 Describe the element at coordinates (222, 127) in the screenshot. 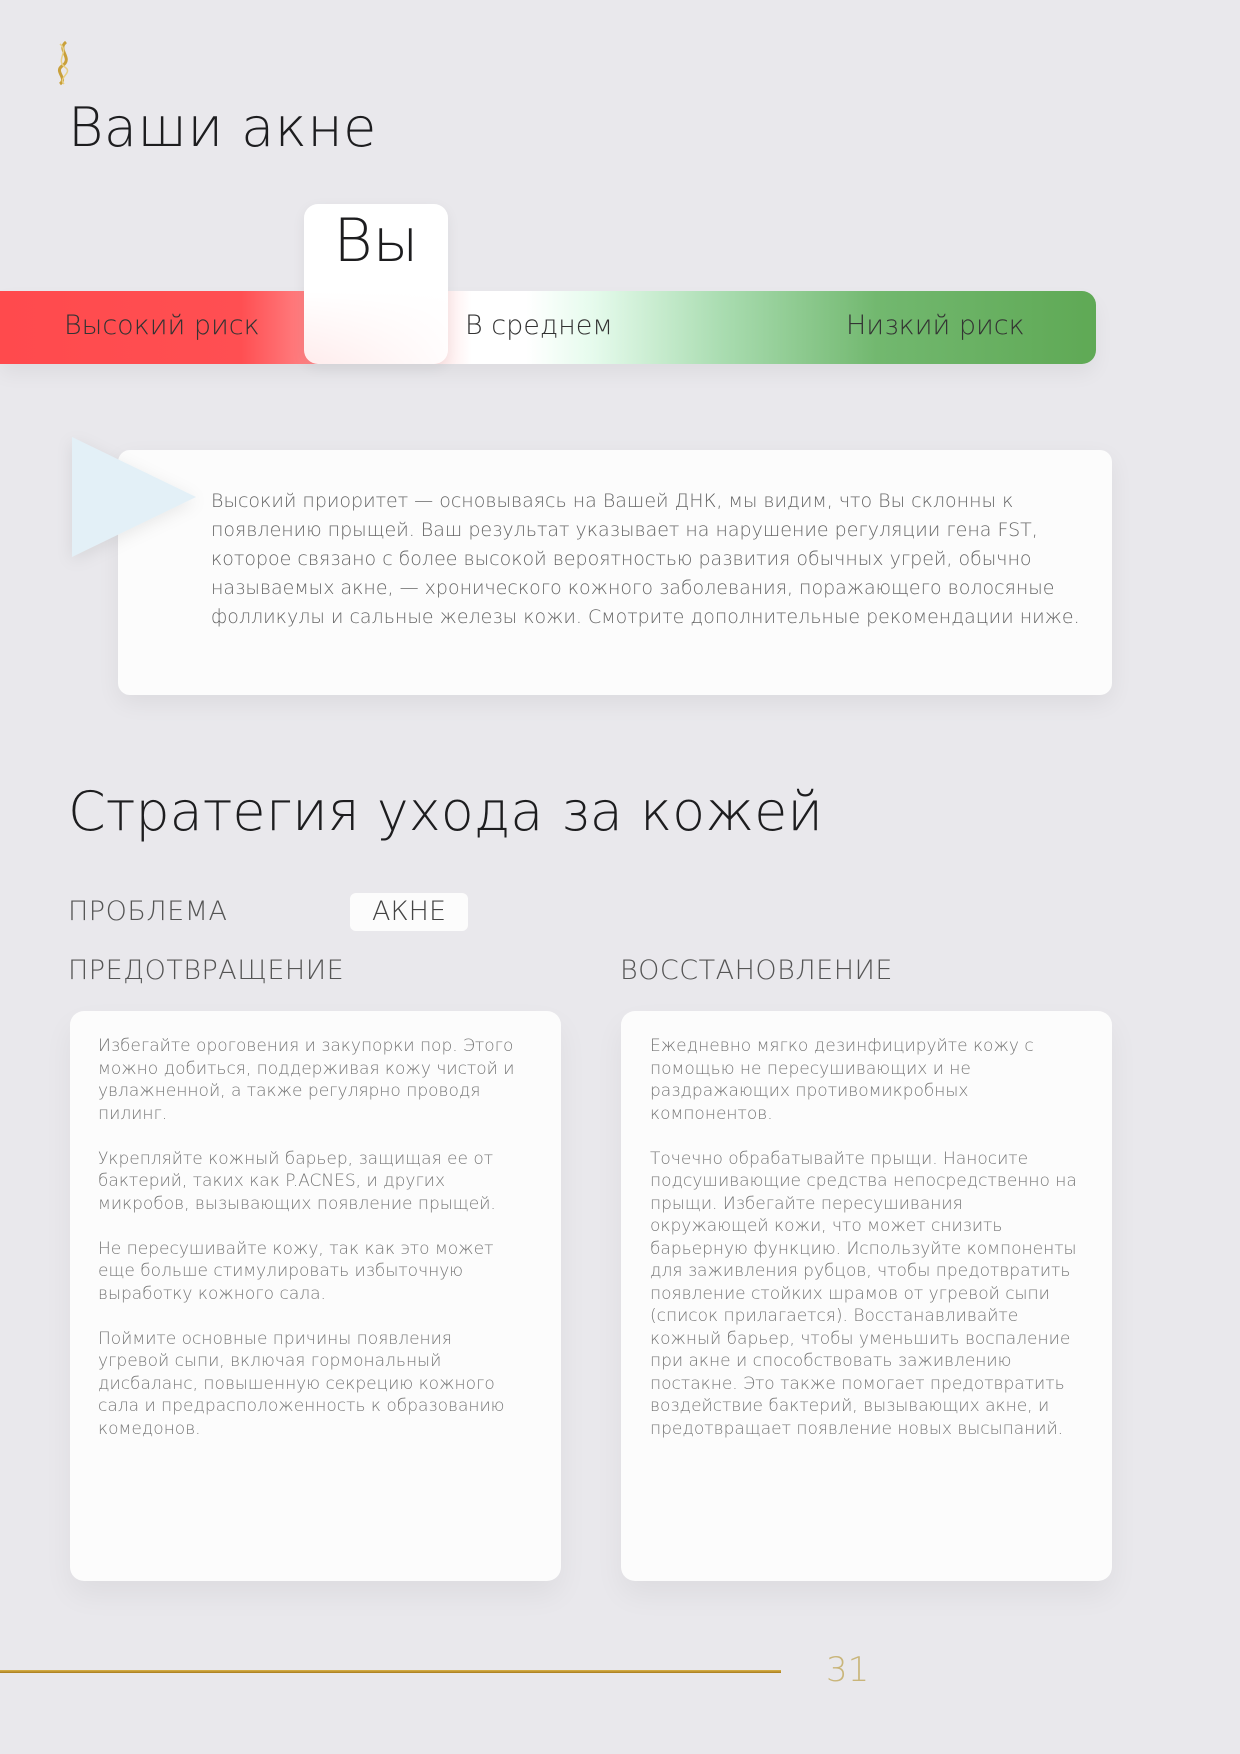

I see `page-title: Ваши акне` at that location.